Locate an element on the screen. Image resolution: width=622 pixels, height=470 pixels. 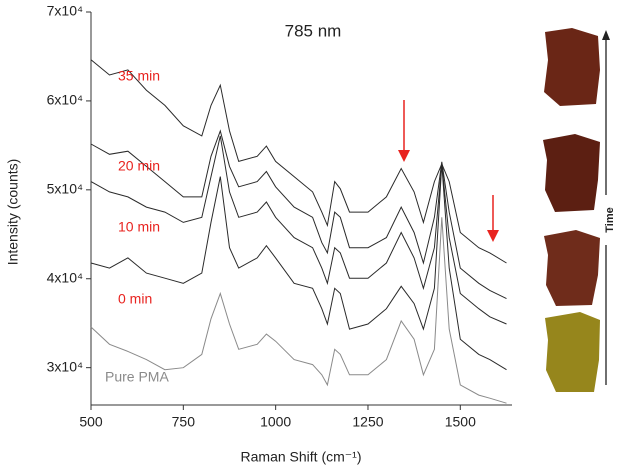
x-axis-label: Raman Shift (cm⁻¹) is located at coordinates (301, 457).